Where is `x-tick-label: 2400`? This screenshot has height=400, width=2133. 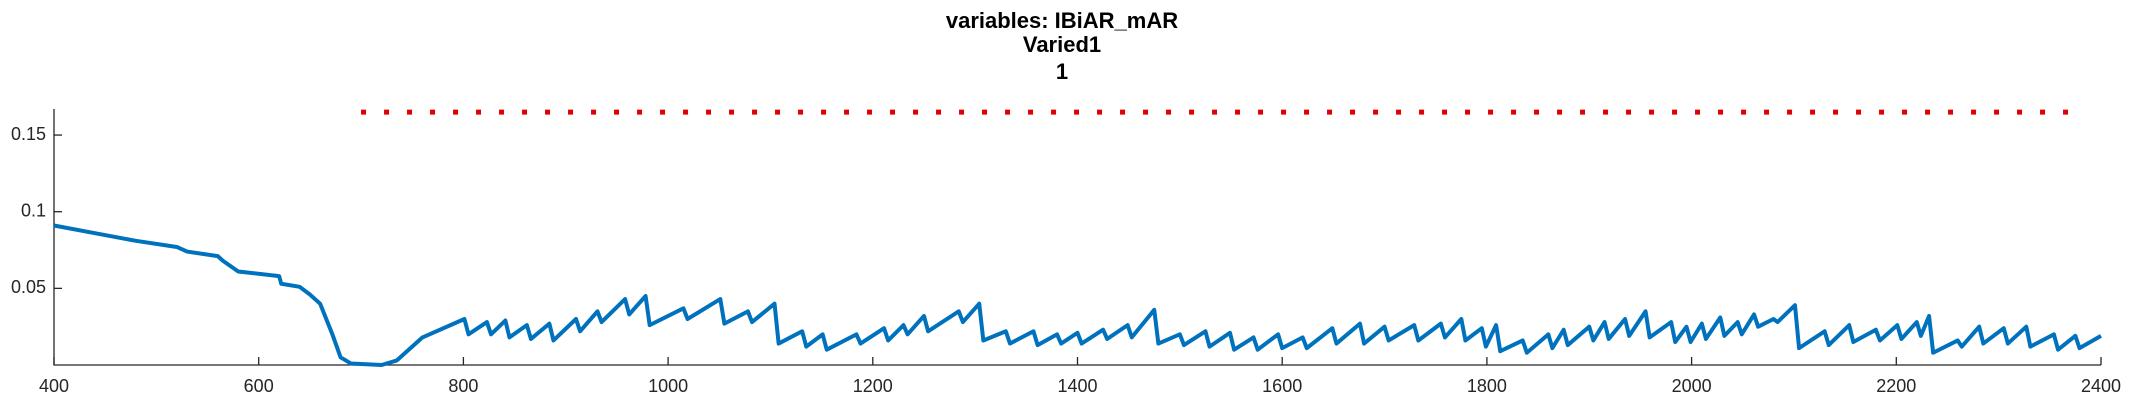 x-tick-label: 2400 is located at coordinates (2101, 386).